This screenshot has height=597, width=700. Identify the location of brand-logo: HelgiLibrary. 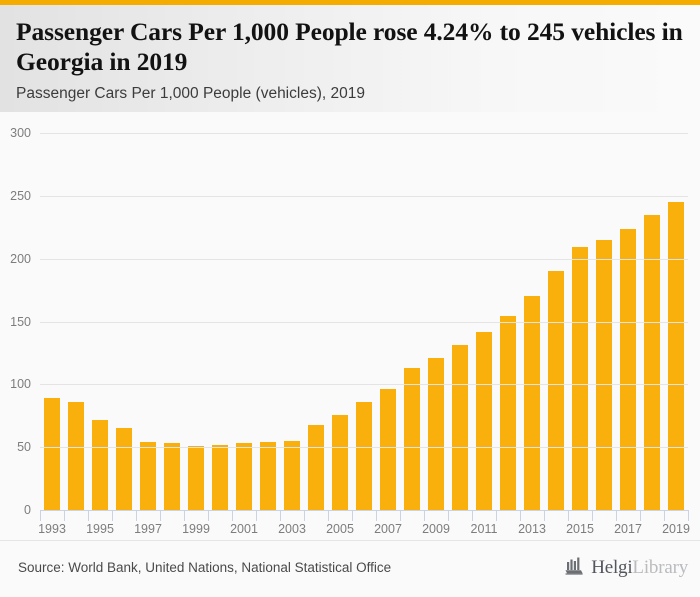
(626, 567).